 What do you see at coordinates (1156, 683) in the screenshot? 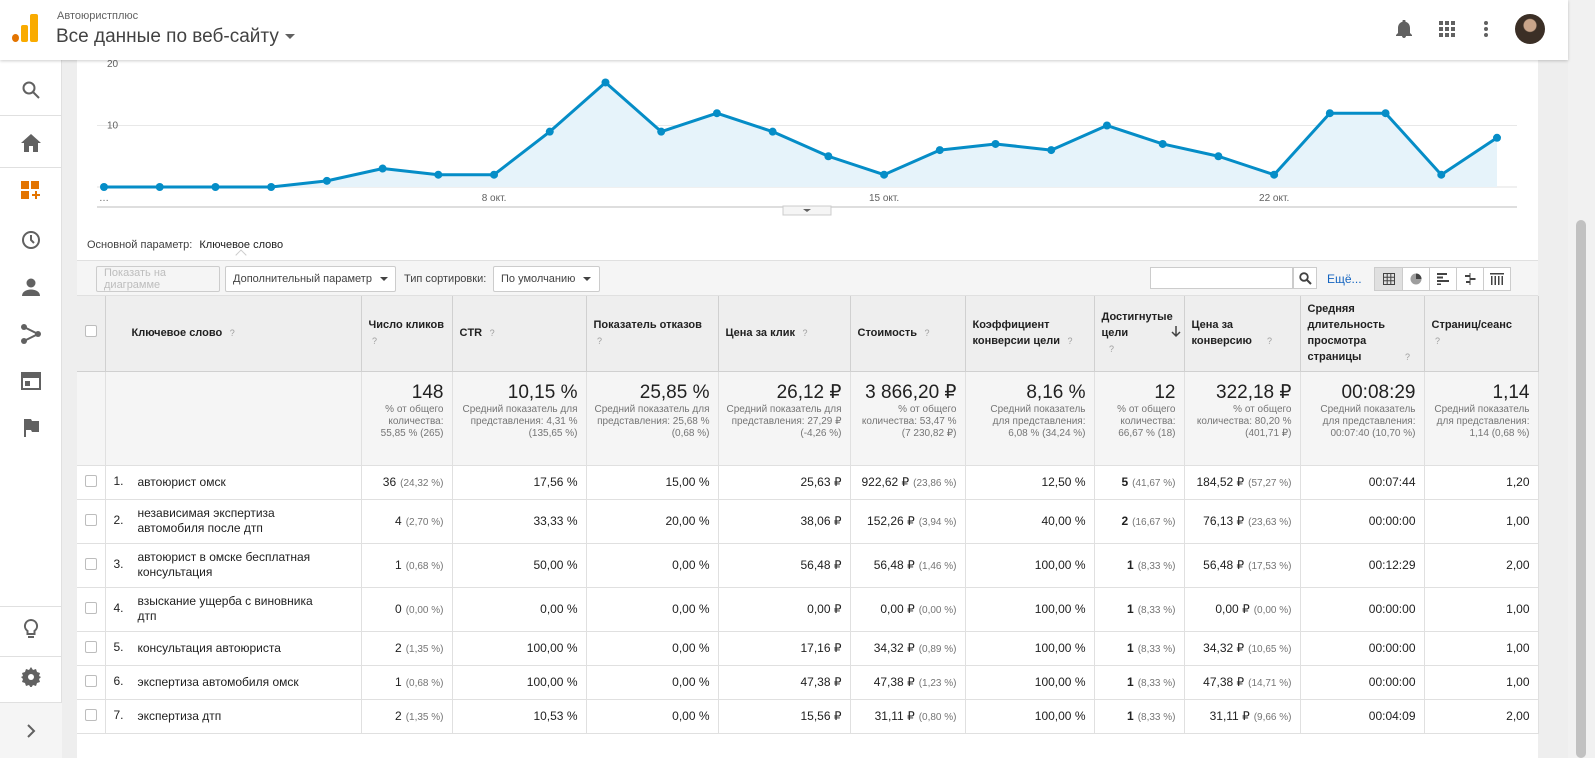
I see `goals-percent: (8,33 %)` at bounding box center [1156, 683].